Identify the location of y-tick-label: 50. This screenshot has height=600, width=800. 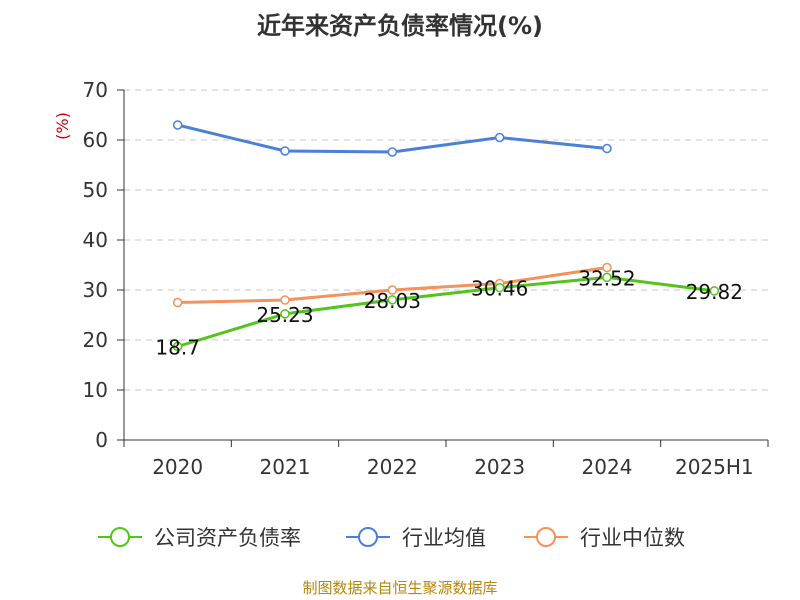
(95, 190).